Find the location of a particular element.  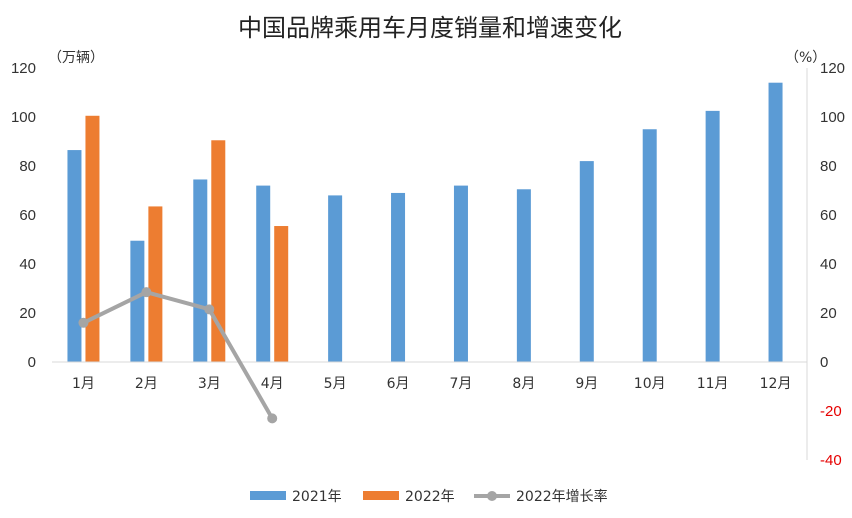

bar-2022年-4月 is located at coordinates (281, 294).